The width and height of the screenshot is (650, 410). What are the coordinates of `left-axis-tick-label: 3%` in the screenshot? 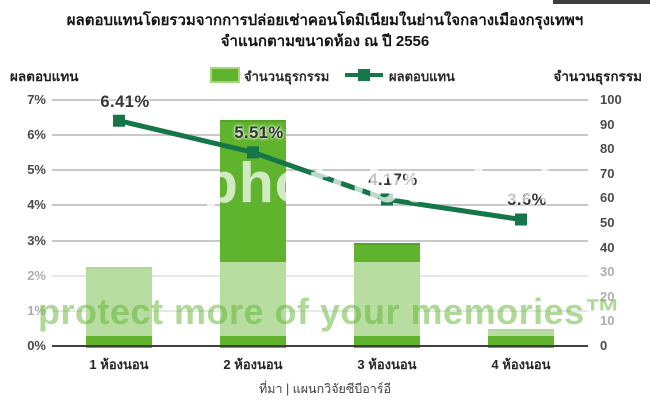 It's located at (36, 240).